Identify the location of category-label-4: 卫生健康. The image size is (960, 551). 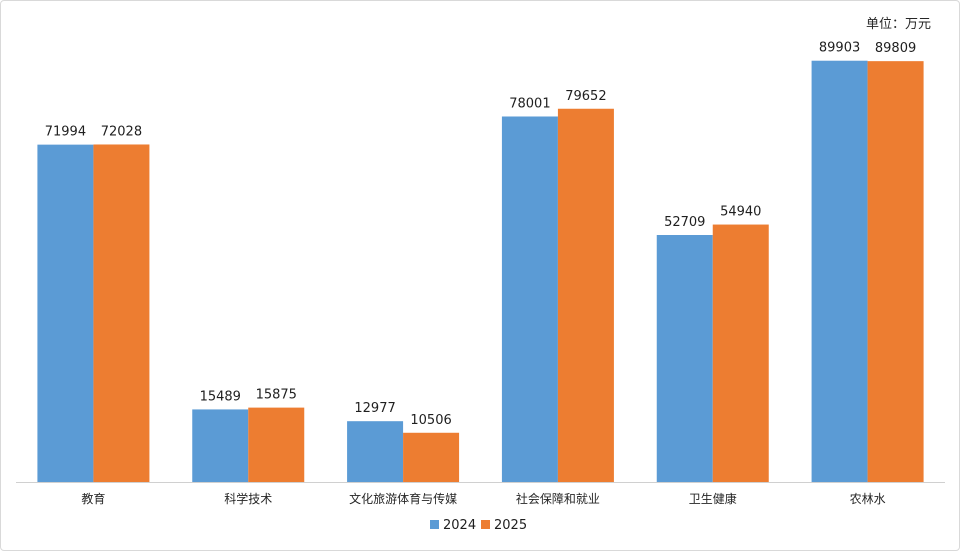
(713, 498).